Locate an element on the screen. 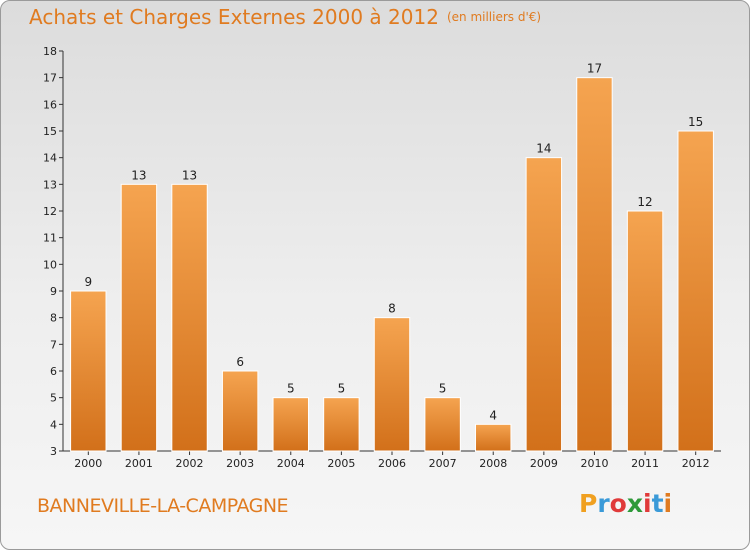 This screenshot has height=550, width=750. chart-unit: (en milliers d'€) is located at coordinates (494, 17).